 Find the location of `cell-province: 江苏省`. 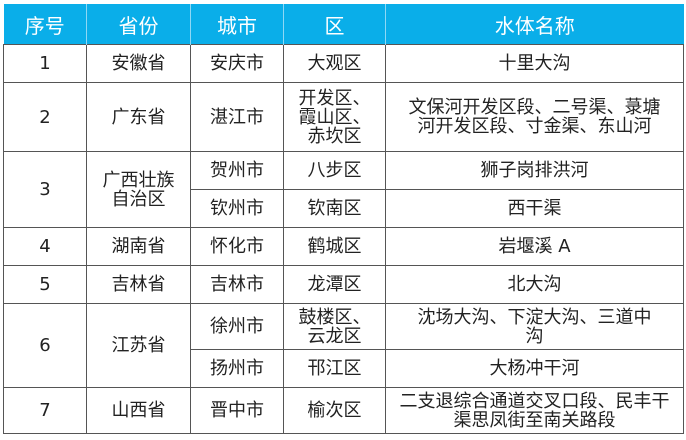

cell-province: 江苏省 is located at coordinates (138, 345).